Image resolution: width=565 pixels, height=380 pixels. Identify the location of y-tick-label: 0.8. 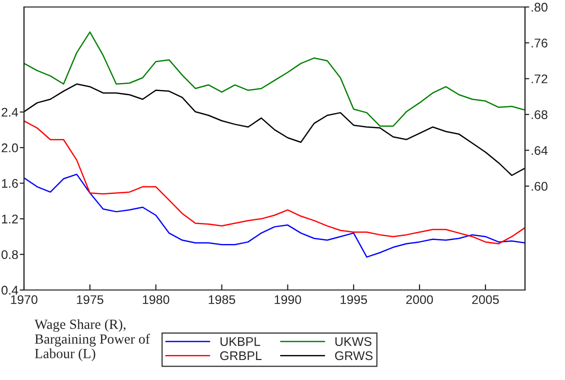
(10, 255).